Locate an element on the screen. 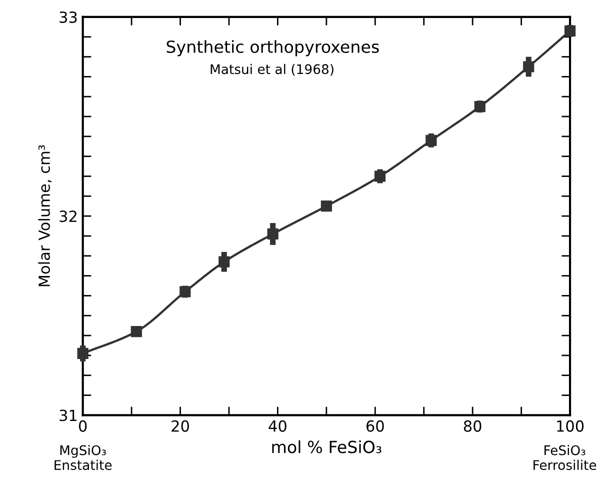 Image resolution: width=609 pixels, height=485 pixels. text: FeSiO₃ Ferrosilite is located at coordinates (565, 457).